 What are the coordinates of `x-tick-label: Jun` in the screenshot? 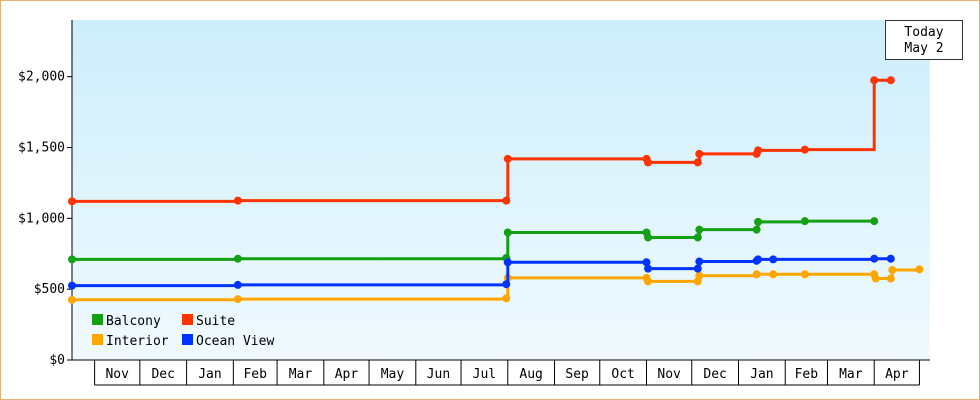 It's located at (438, 374).